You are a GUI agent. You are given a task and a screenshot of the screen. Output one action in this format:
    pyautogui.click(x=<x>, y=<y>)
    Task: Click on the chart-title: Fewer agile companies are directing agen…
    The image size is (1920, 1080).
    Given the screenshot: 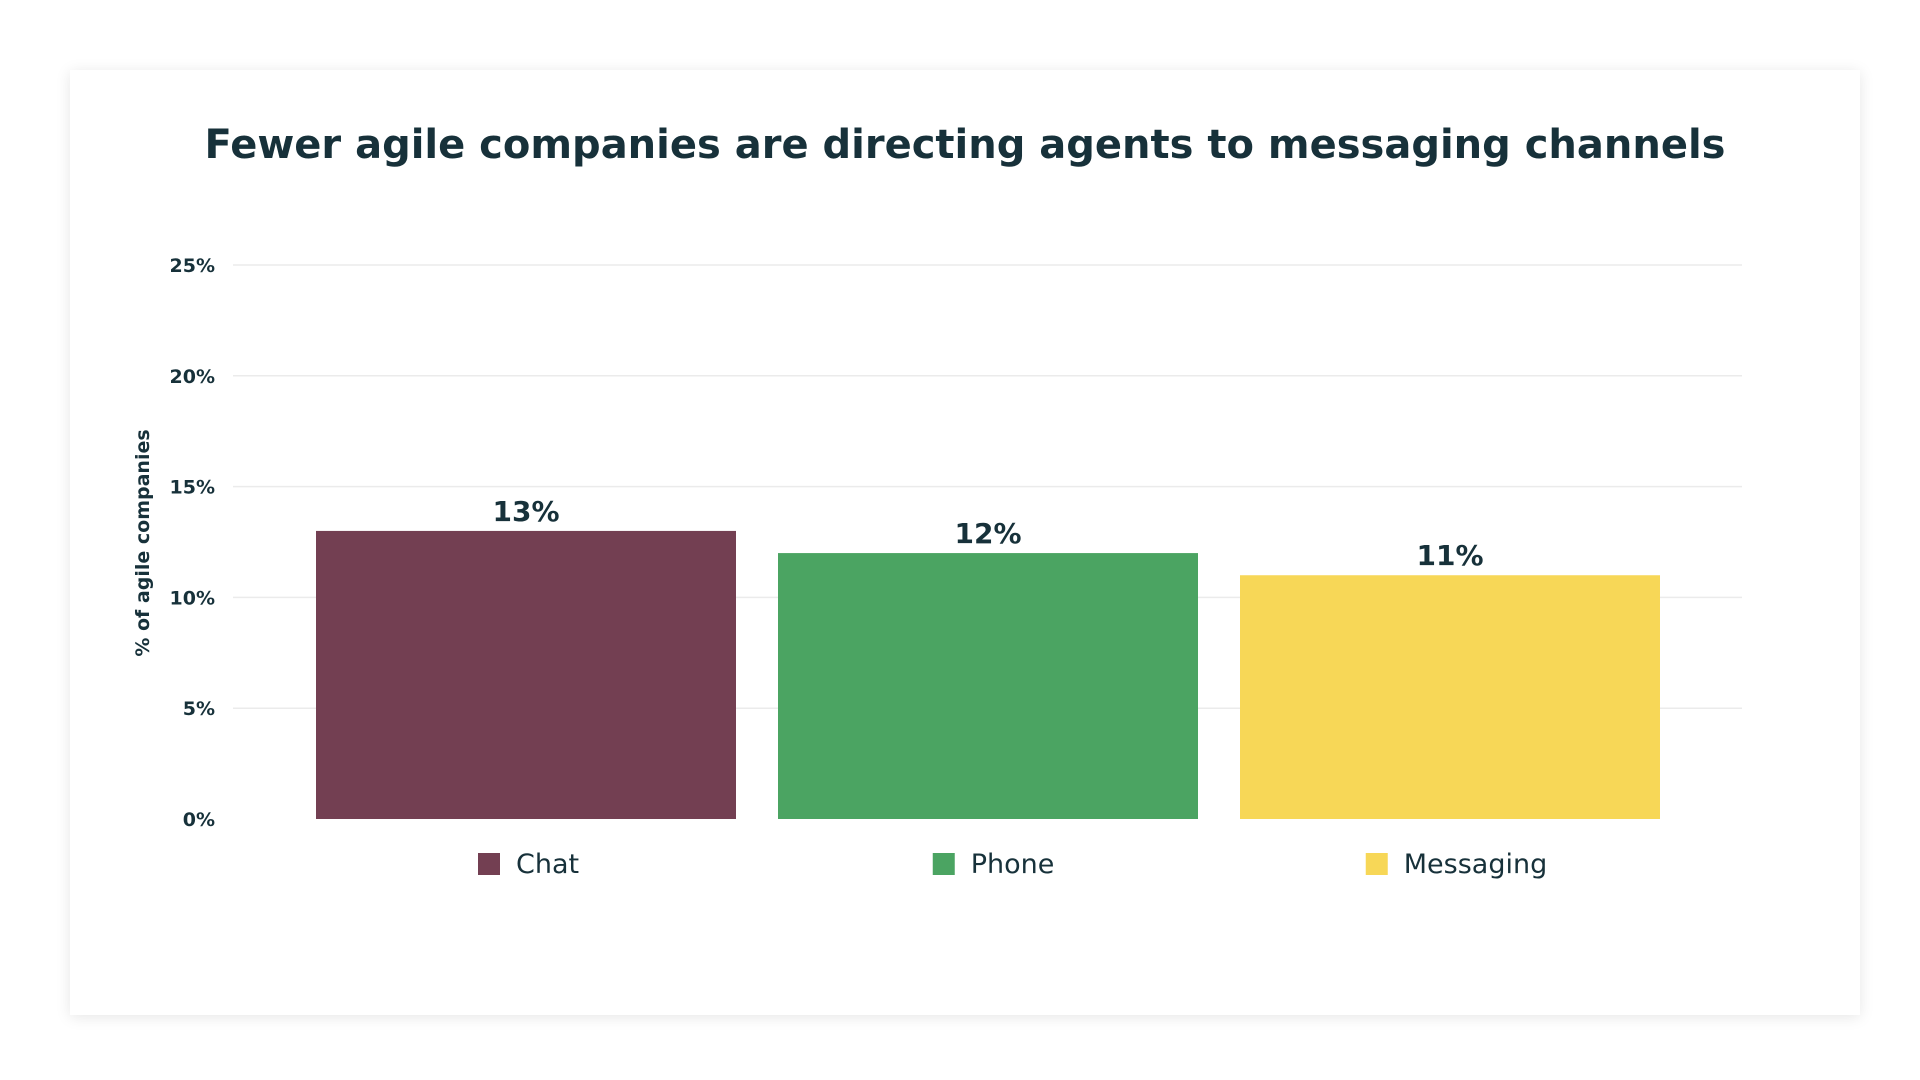 What is the action you would take?
    pyautogui.click(x=965, y=145)
    